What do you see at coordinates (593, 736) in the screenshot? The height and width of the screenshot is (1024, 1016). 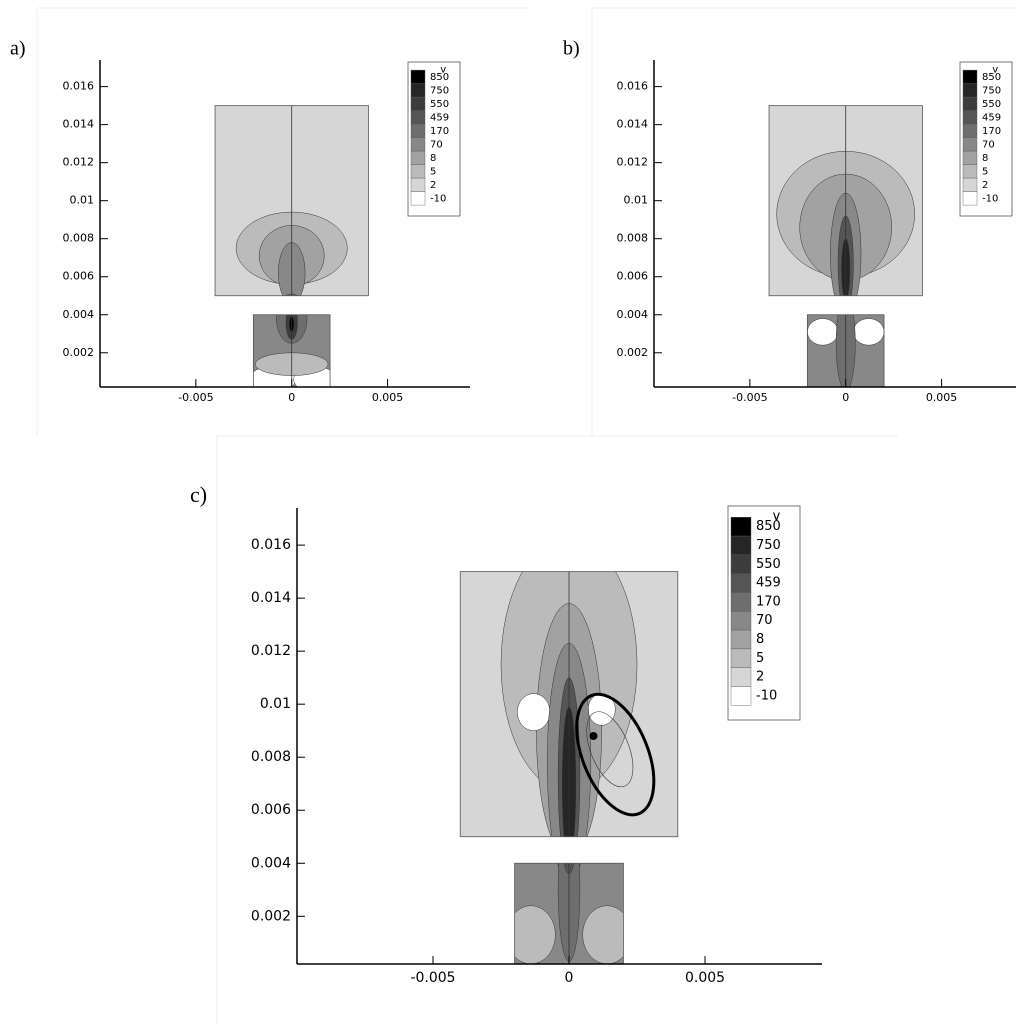 I see `vortex-core` at bounding box center [593, 736].